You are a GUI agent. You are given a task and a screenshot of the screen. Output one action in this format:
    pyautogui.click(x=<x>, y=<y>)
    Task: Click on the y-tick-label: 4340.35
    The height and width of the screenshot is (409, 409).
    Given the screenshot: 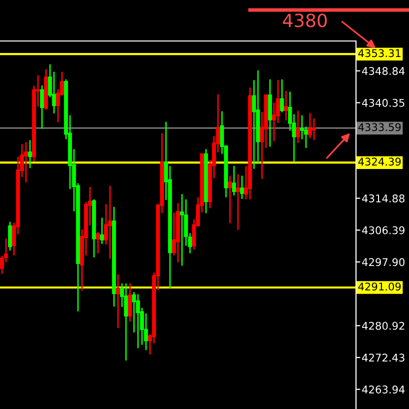 What is the action you would take?
    pyautogui.click(x=383, y=102)
    